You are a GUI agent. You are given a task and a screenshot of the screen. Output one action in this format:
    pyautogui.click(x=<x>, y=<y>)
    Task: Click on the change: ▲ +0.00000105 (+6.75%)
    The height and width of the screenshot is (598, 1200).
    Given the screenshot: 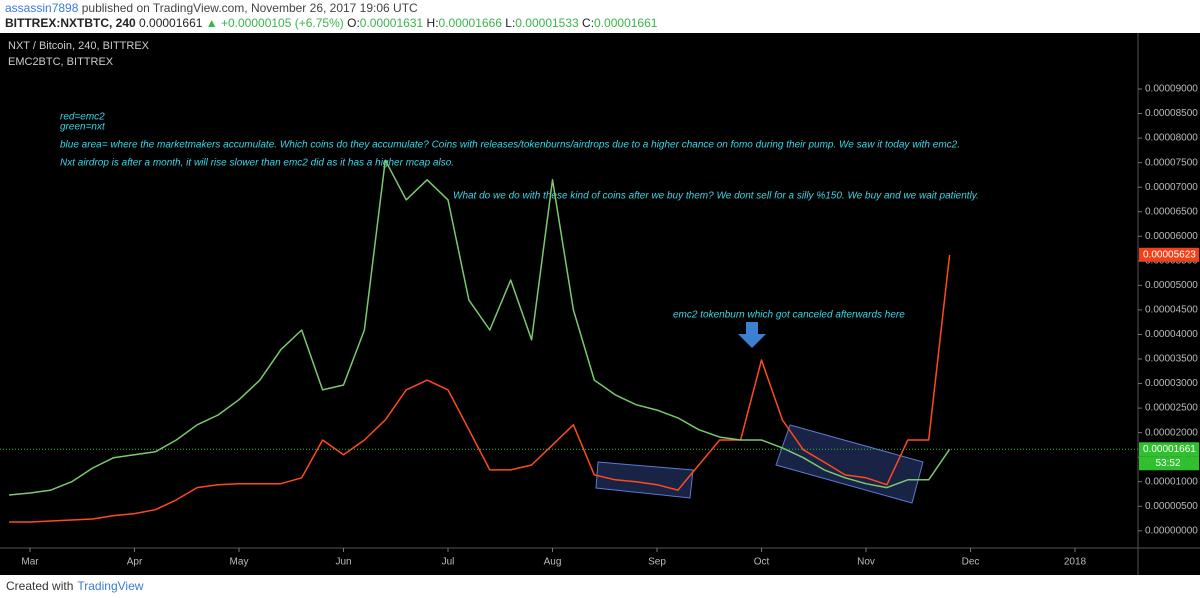 What is the action you would take?
    pyautogui.click(x=274, y=23)
    